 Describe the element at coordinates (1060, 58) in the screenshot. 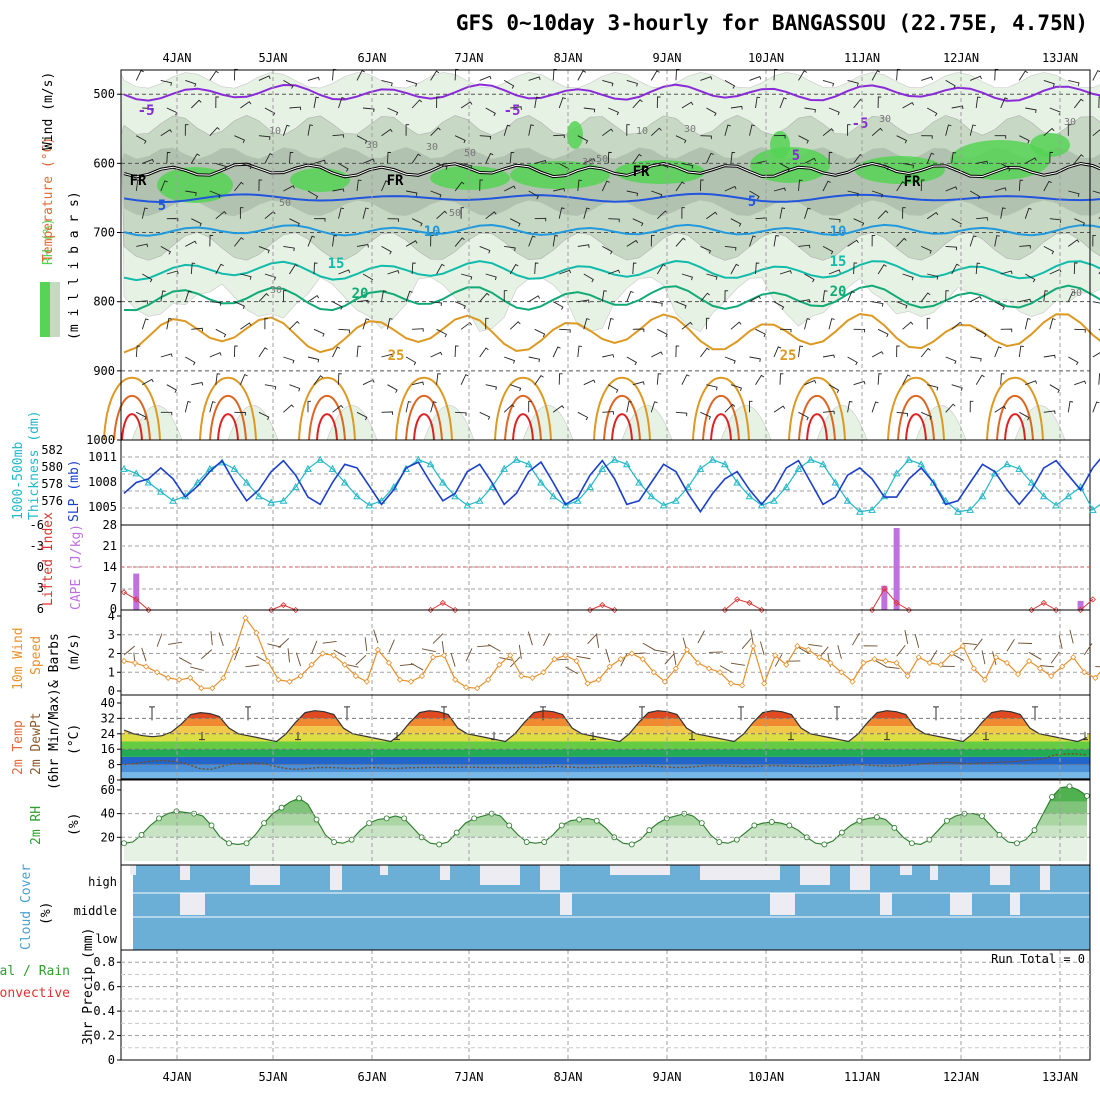

I see `top-date-9: 13JAN` at that location.